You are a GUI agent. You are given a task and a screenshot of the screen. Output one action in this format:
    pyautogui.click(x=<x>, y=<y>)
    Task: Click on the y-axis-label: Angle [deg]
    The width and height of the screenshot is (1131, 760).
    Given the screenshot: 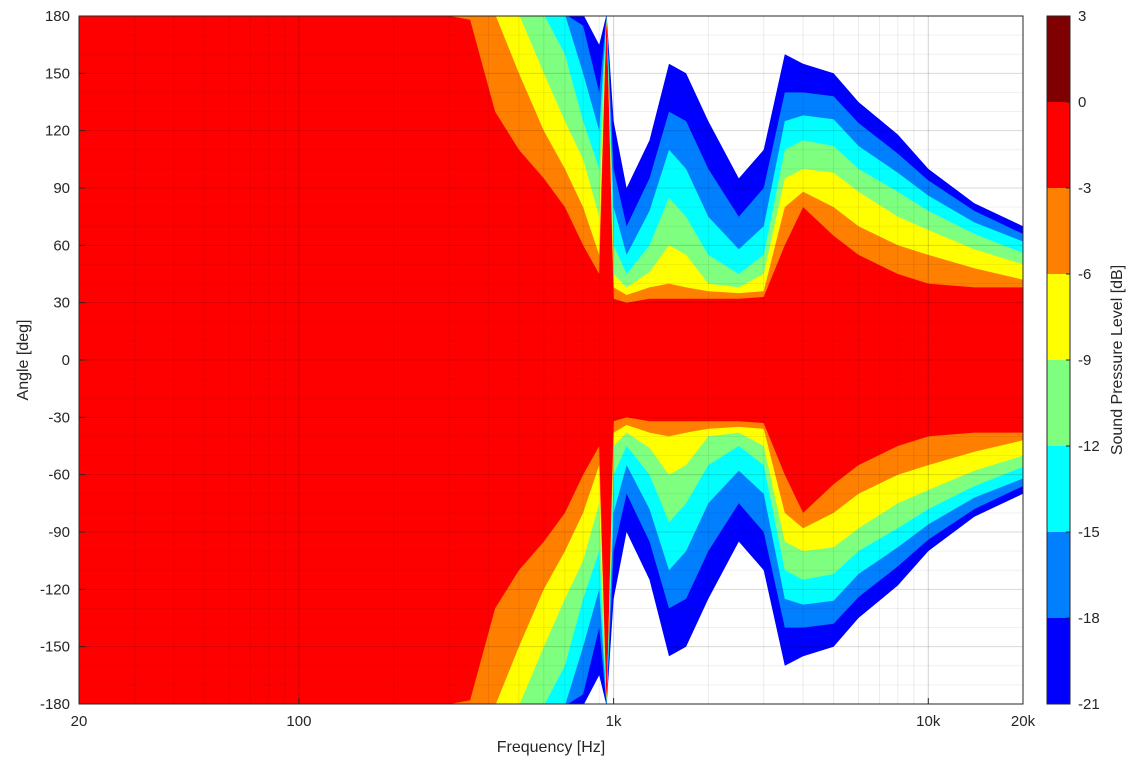 What is the action you would take?
    pyautogui.click(x=23, y=360)
    